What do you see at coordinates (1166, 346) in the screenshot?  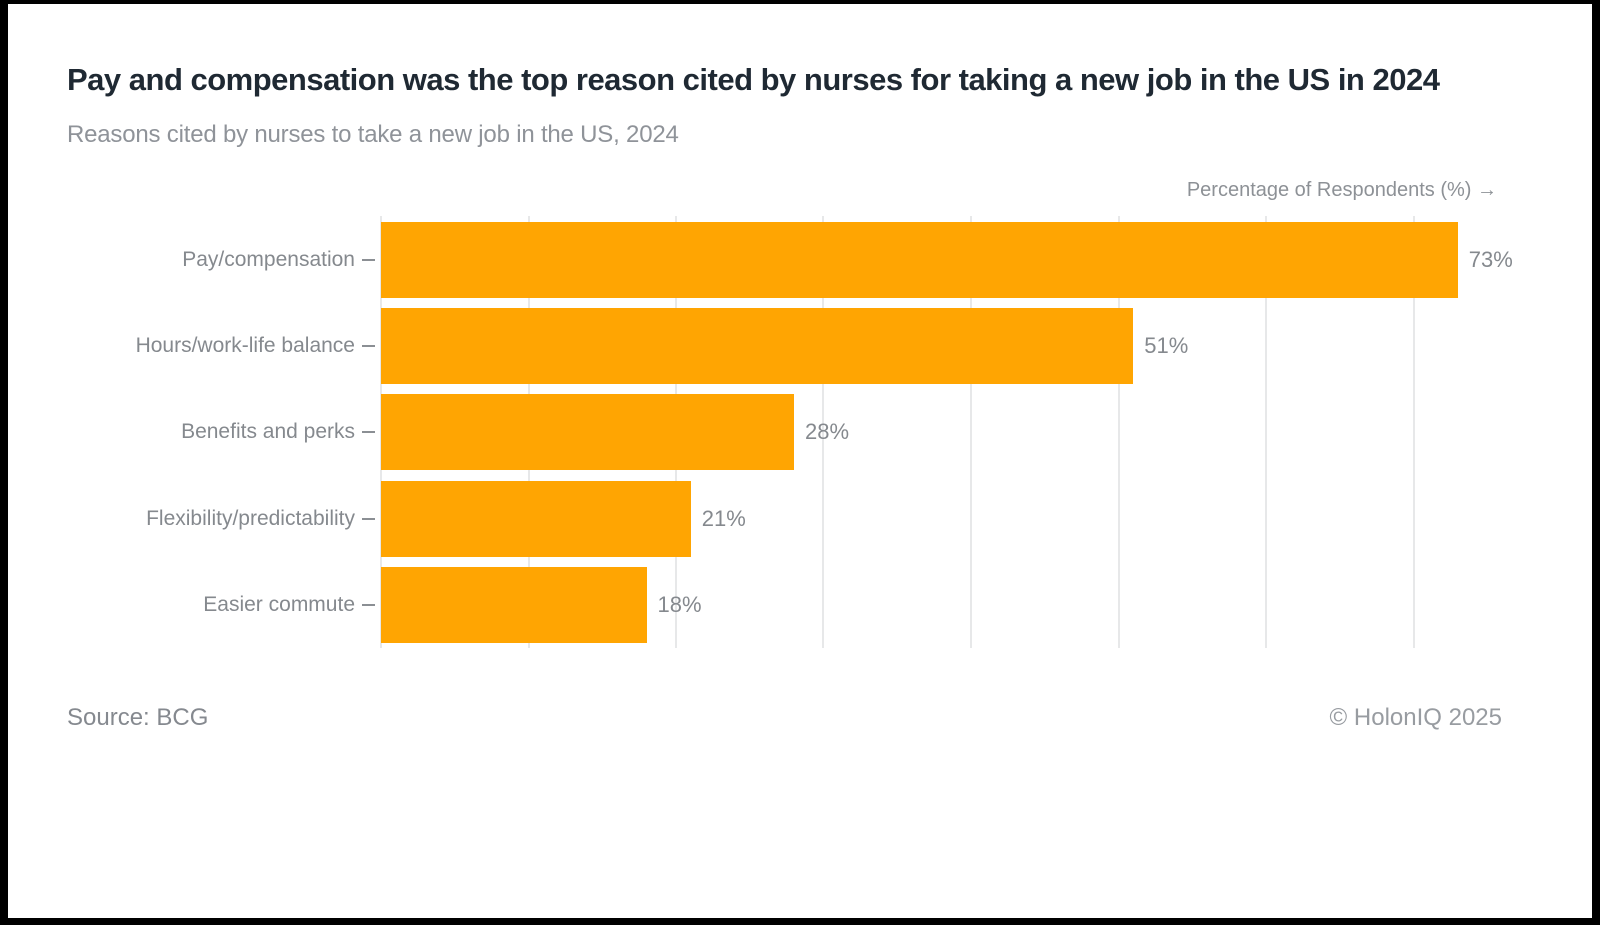 I see `bar-value-label: 51%` at bounding box center [1166, 346].